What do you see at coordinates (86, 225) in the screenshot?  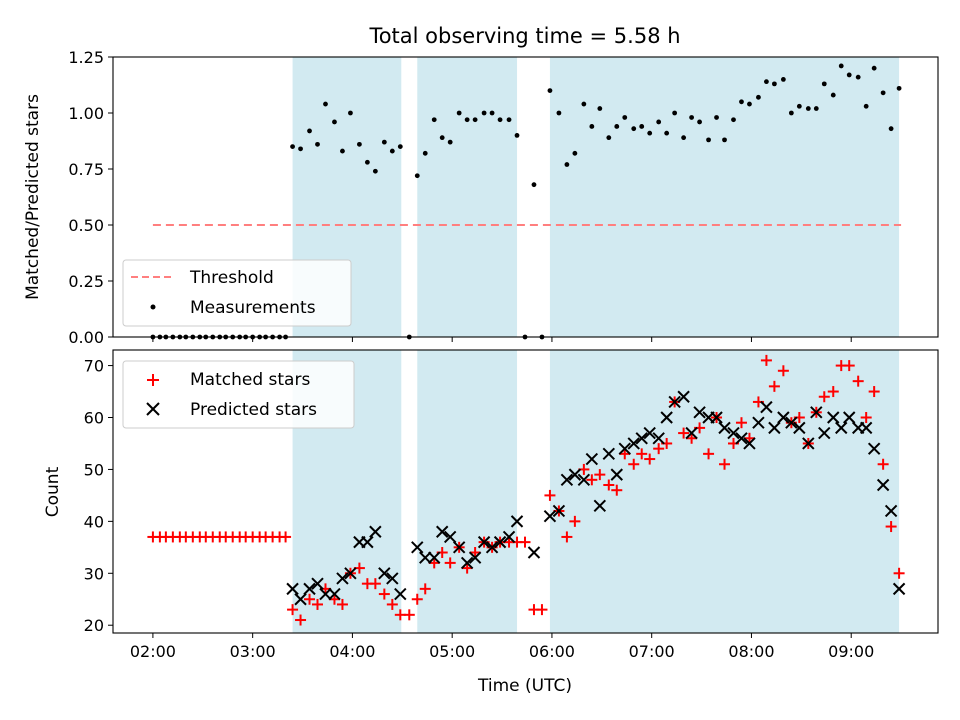 I see `top-y-tick-label: 0.50` at bounding box center [86, 225].